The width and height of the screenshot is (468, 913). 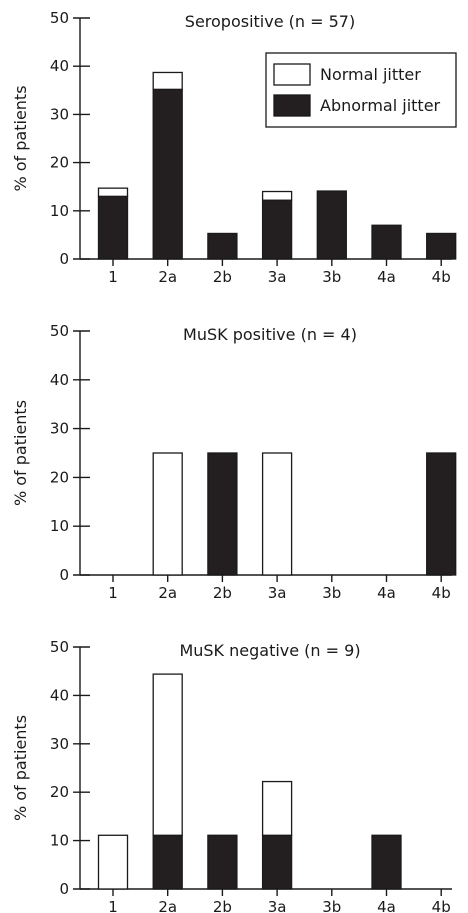 I want to click on legend: Normal jitter Abnormal jitter, so click(x=361, y=90).